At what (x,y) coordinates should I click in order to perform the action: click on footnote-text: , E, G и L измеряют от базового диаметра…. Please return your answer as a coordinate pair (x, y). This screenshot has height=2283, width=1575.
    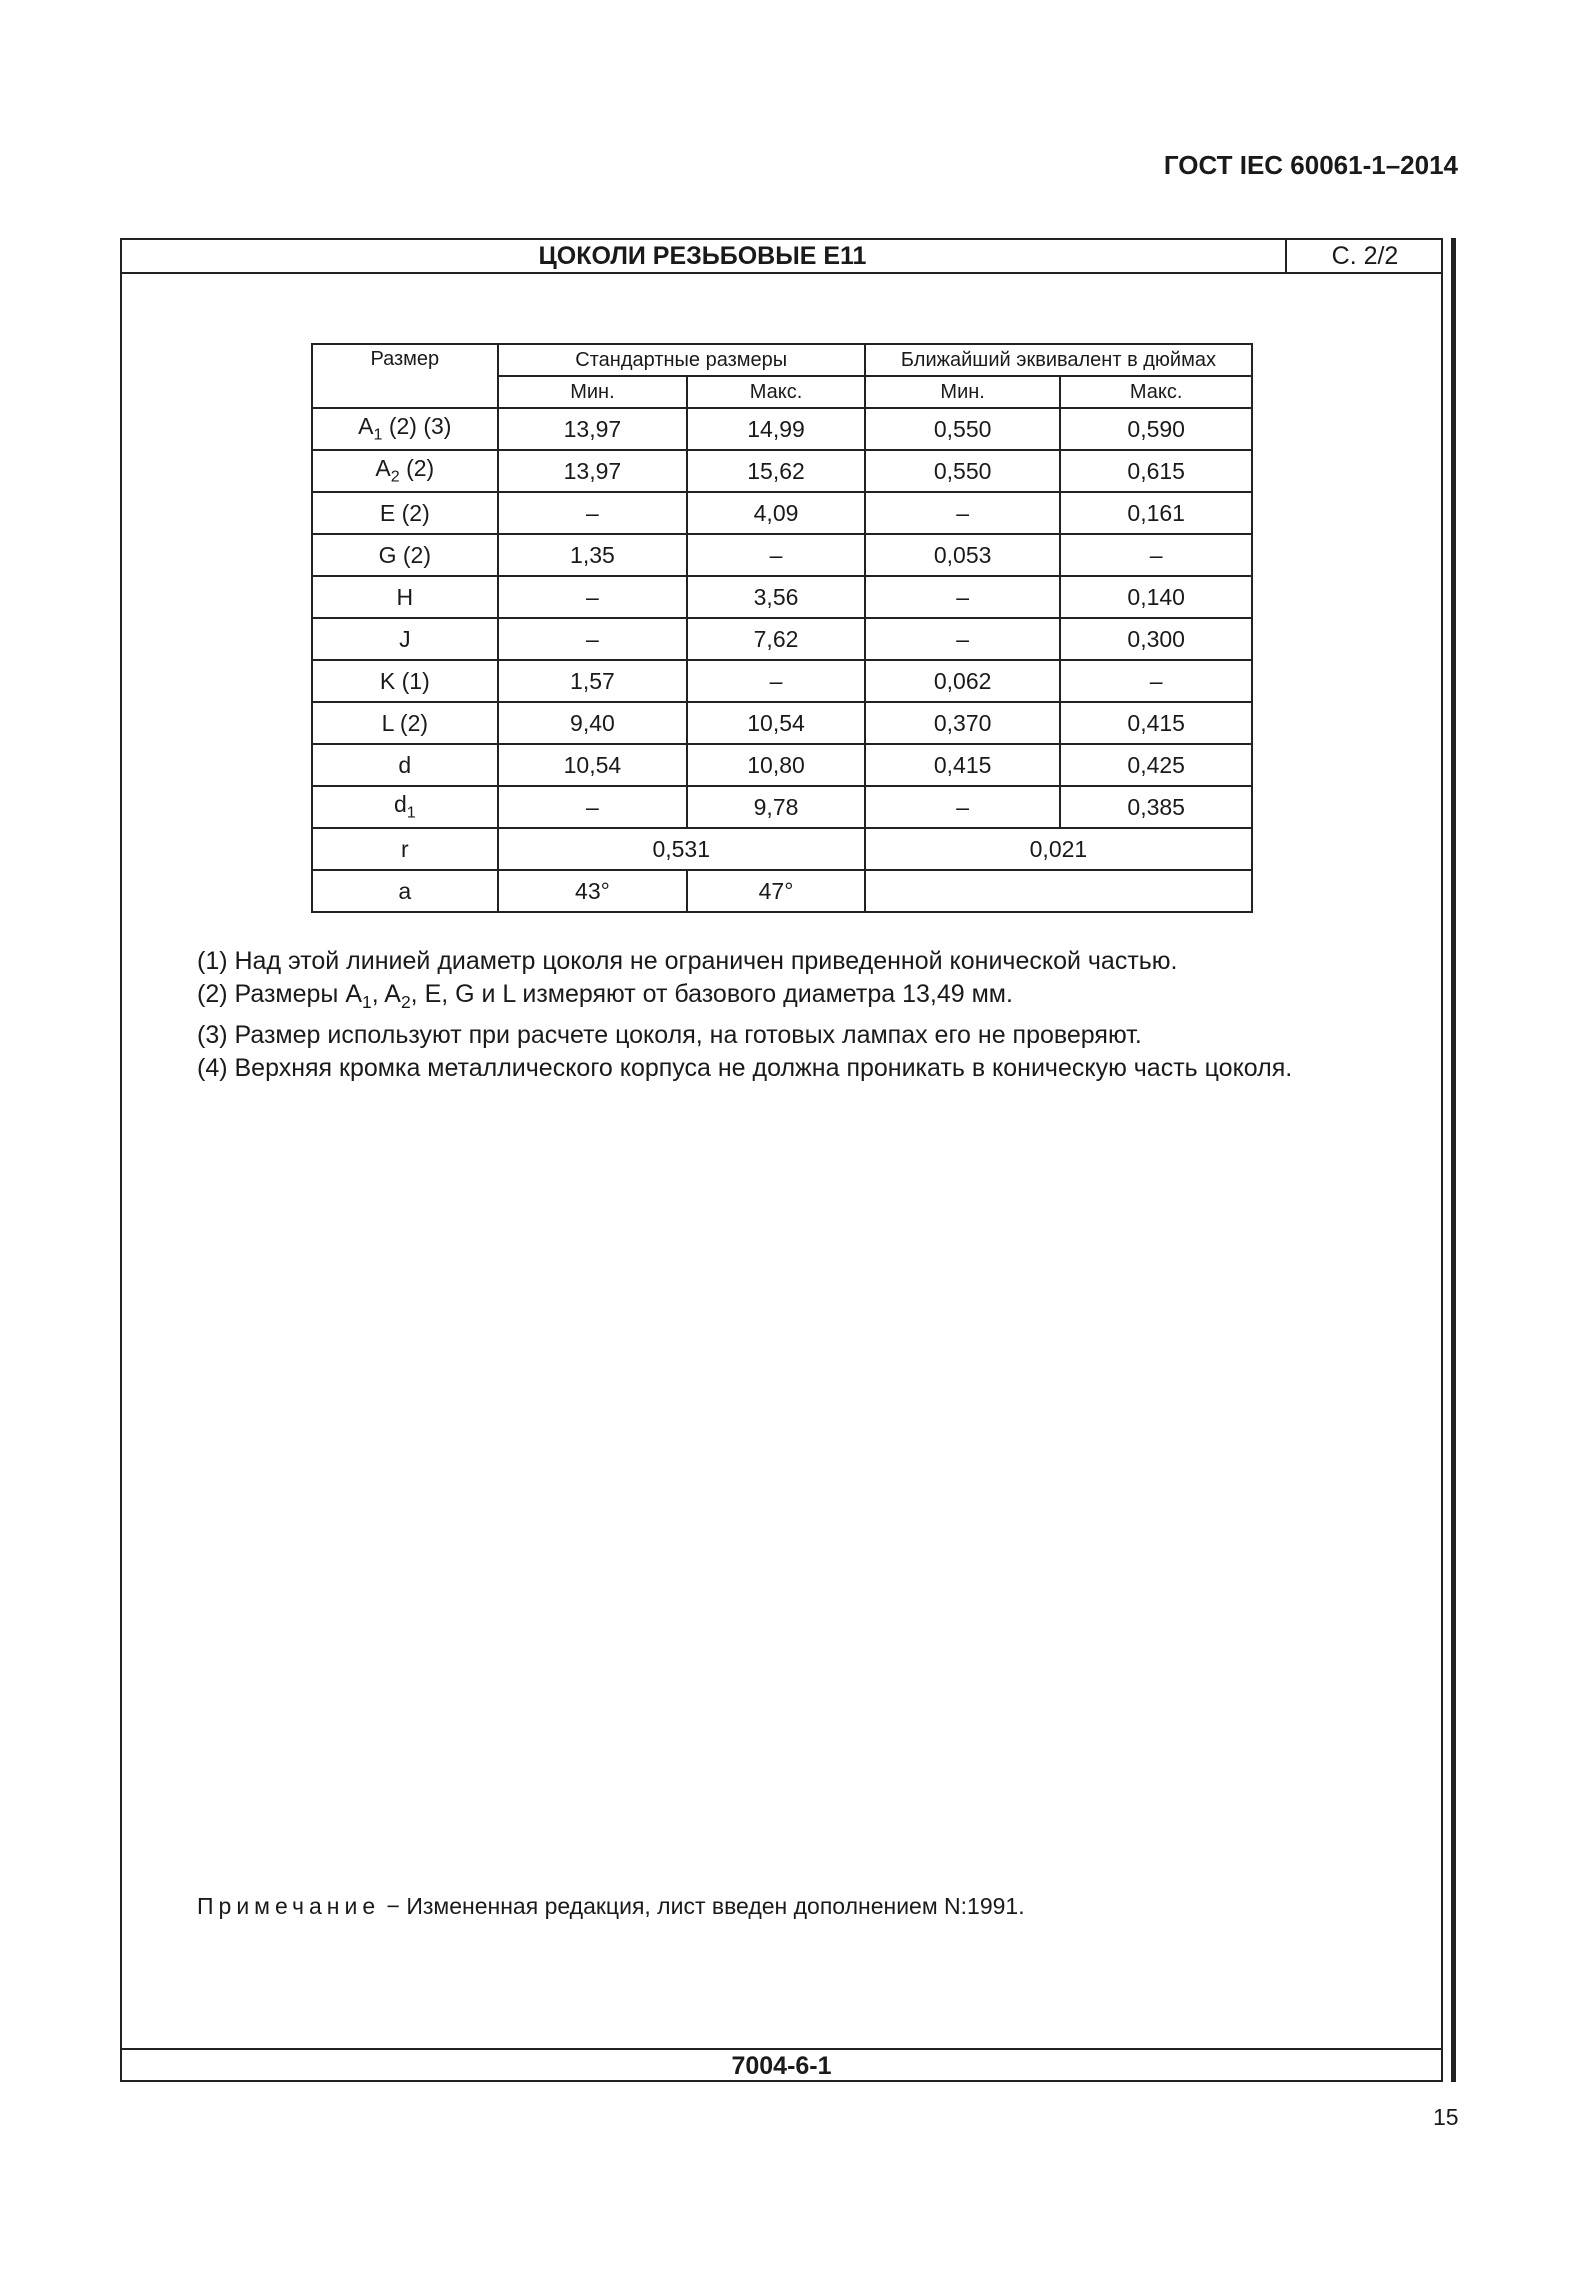
    Looking at the image, I should click on (711, 994).